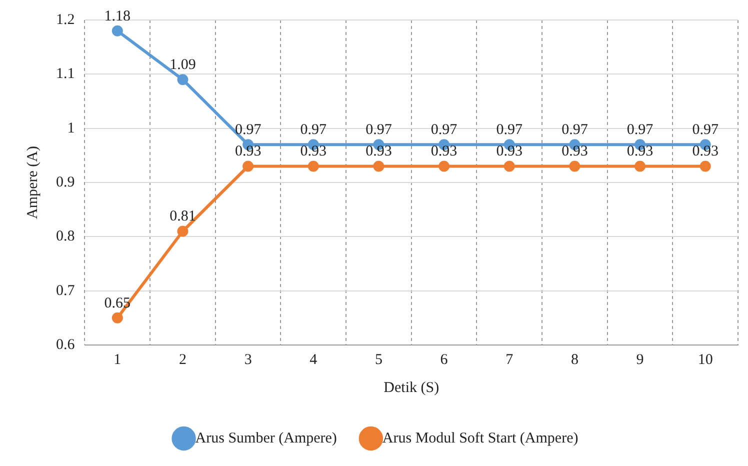 This screenshot has width=748, height=466. Describe the element at coordinates (65, 236) in the screenshot. I see `y-tick-label: 0.8` at that location.